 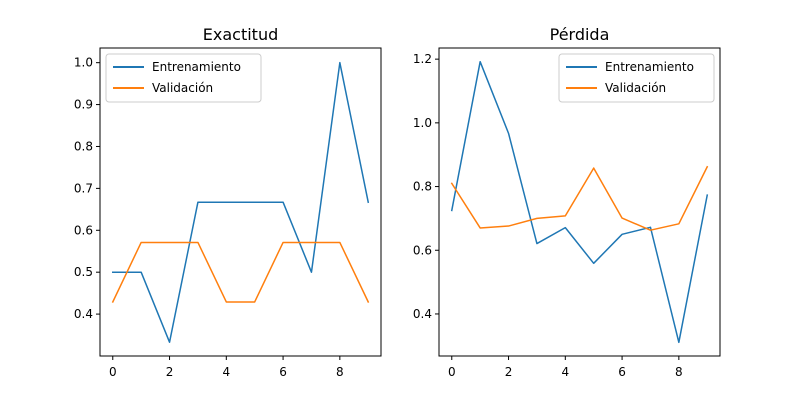 What do you see at coordinates (83, 188) in the screenshot?
I see `y-tick-label: 0.7` at bounding box center [83, 188].